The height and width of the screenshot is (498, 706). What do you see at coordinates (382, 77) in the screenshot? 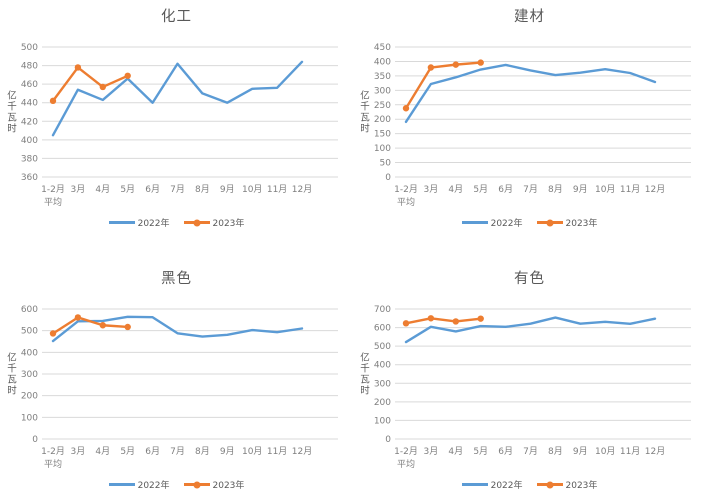
I see `svg-text: 350` at bounding box center [382, 77].